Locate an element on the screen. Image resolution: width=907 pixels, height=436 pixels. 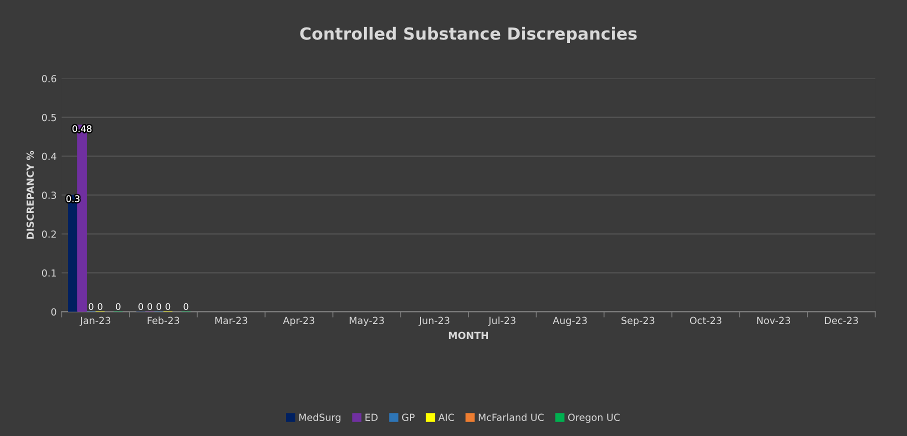
legend-label: GP is located at coordinates (408, 418).